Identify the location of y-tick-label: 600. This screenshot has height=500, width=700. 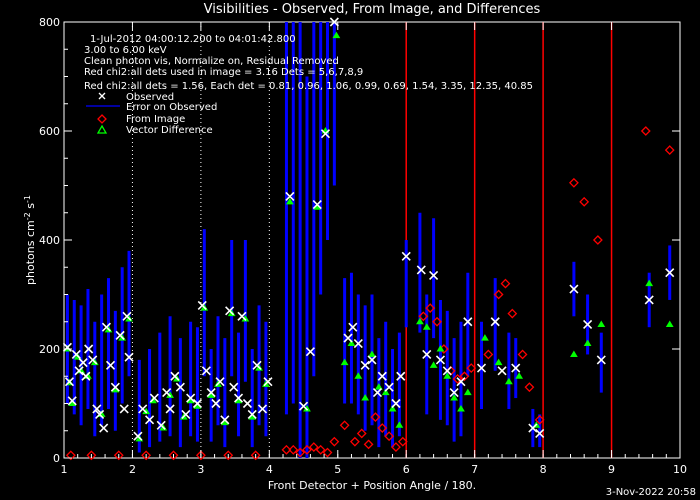
(49, 131).